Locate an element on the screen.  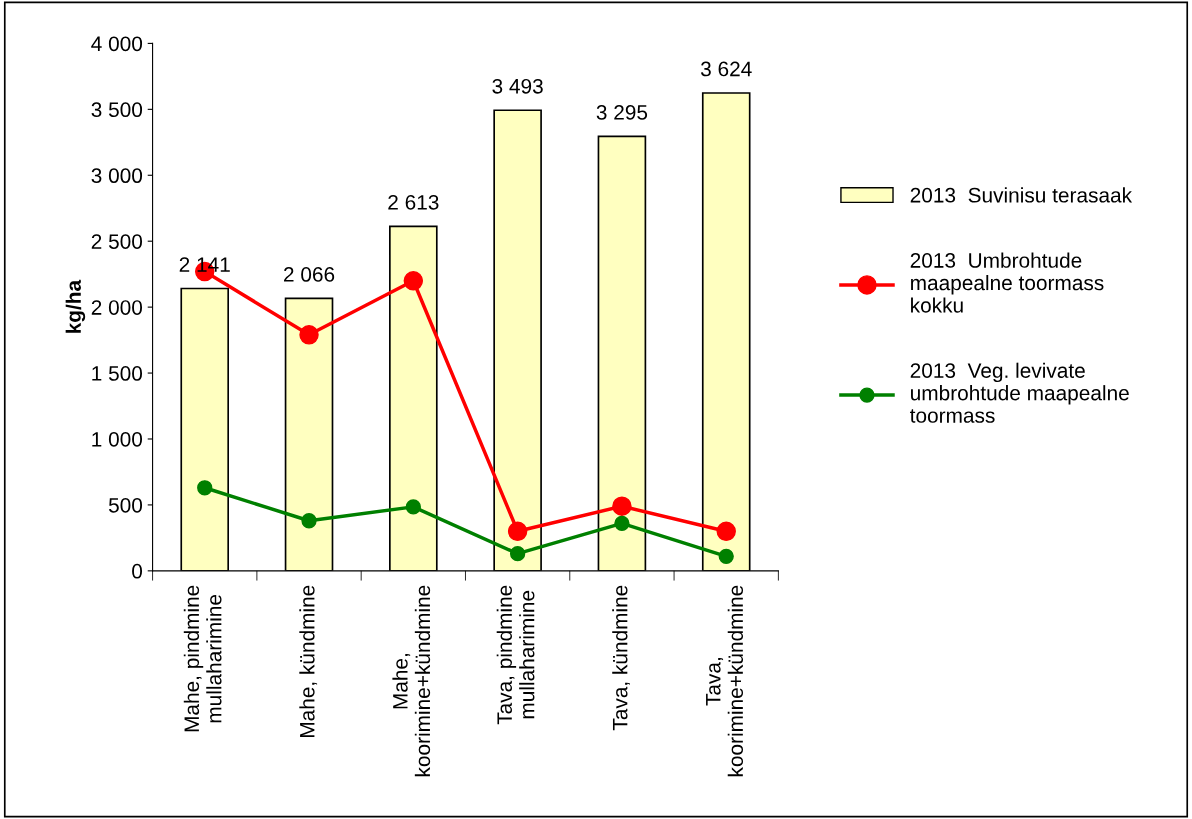
x-tick-label: Mahe, koorimine+kündmine is located at coordinates (411, 681).